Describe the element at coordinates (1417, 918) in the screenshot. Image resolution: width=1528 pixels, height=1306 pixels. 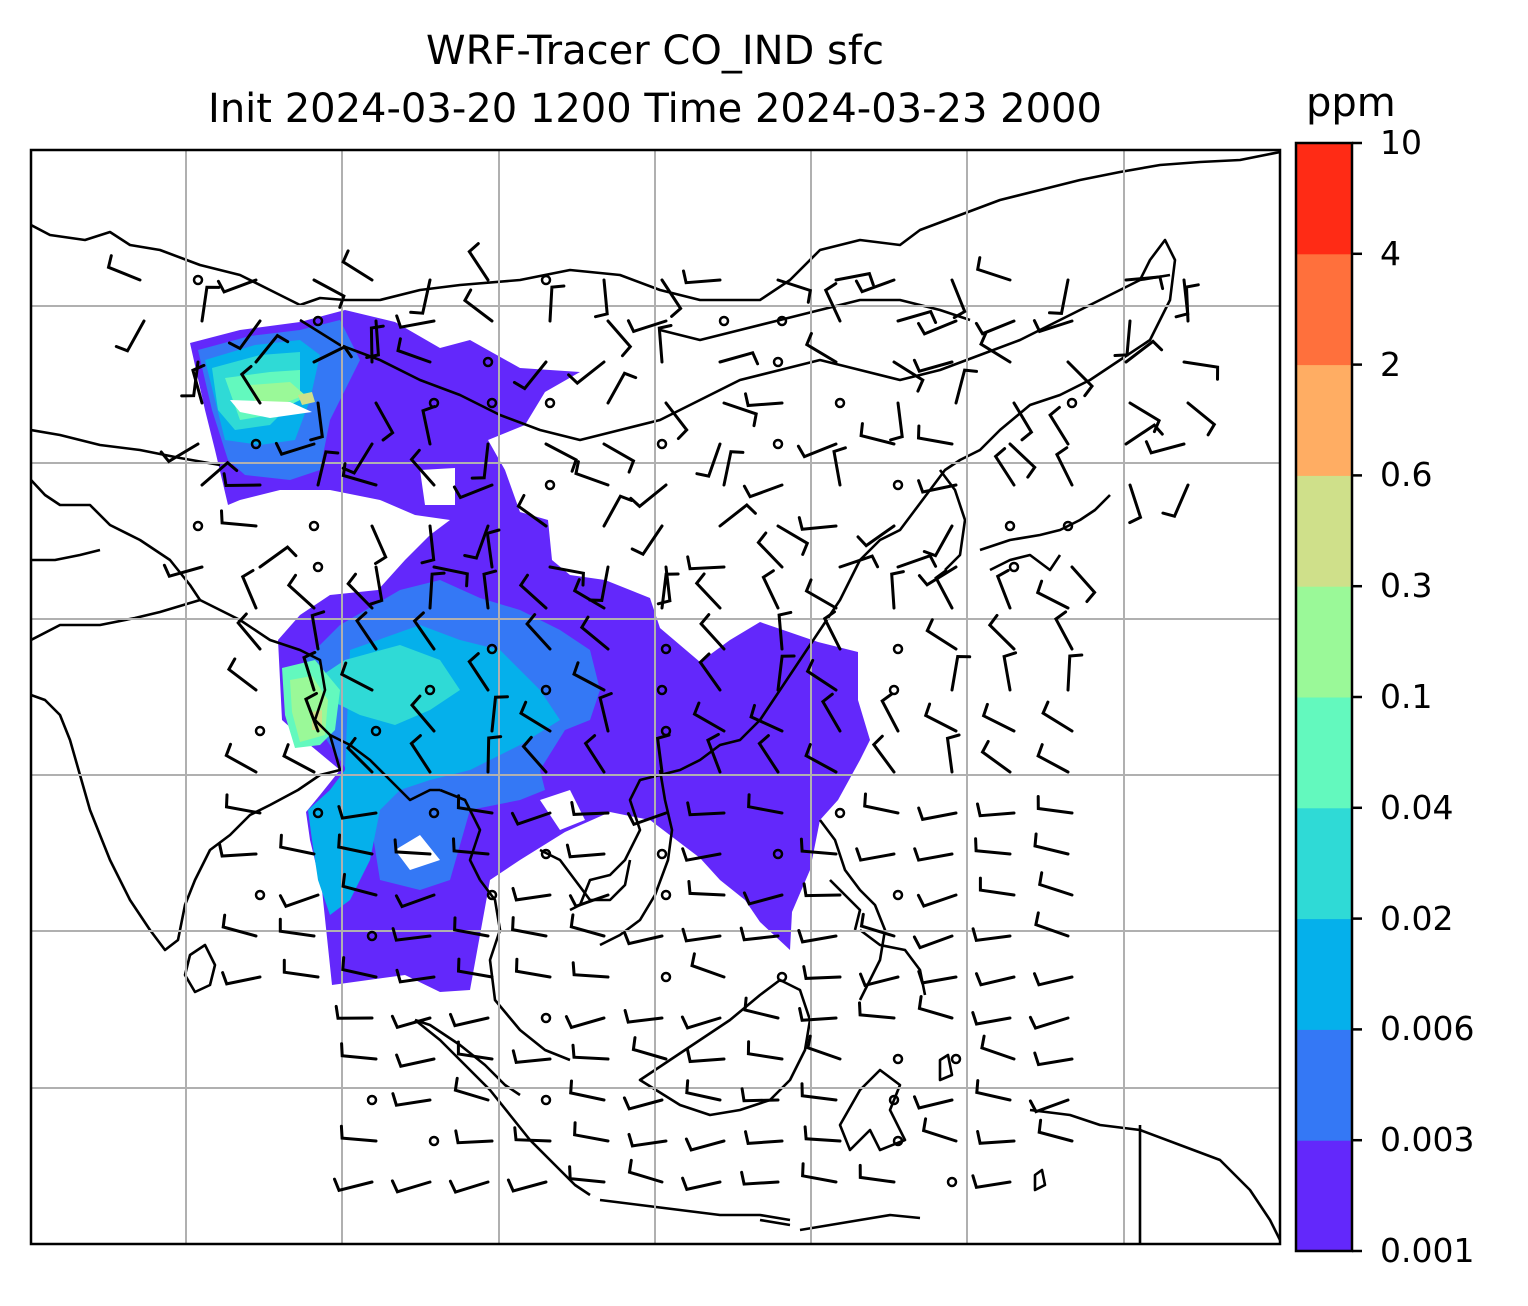
I see `colorbar-tick-label: 0.02` at that location.